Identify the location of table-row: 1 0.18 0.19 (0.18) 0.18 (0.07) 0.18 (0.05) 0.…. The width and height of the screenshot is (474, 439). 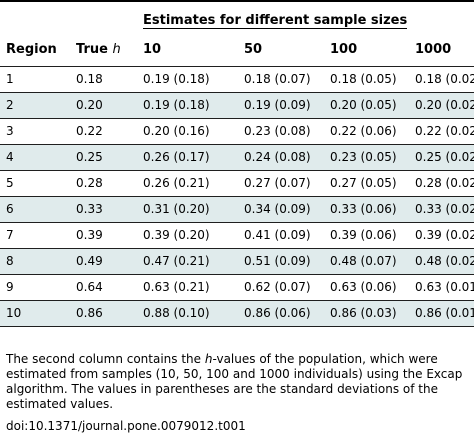
(237, 78).